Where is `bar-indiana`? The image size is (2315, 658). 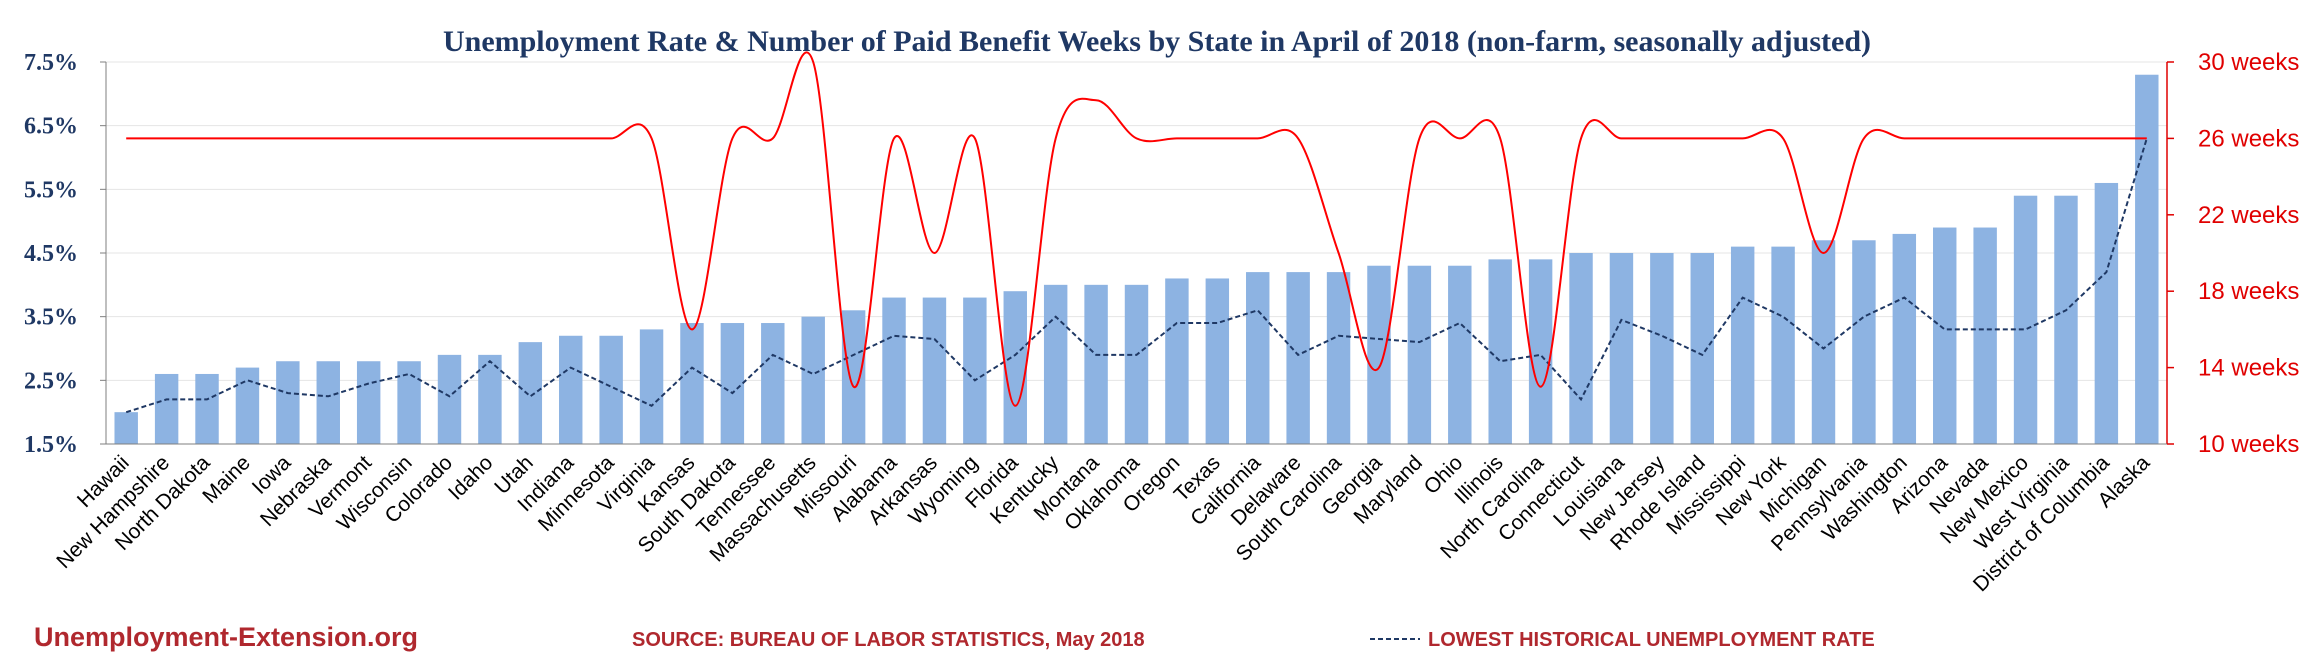
bar-indiana is located at coordinates (571, 389).